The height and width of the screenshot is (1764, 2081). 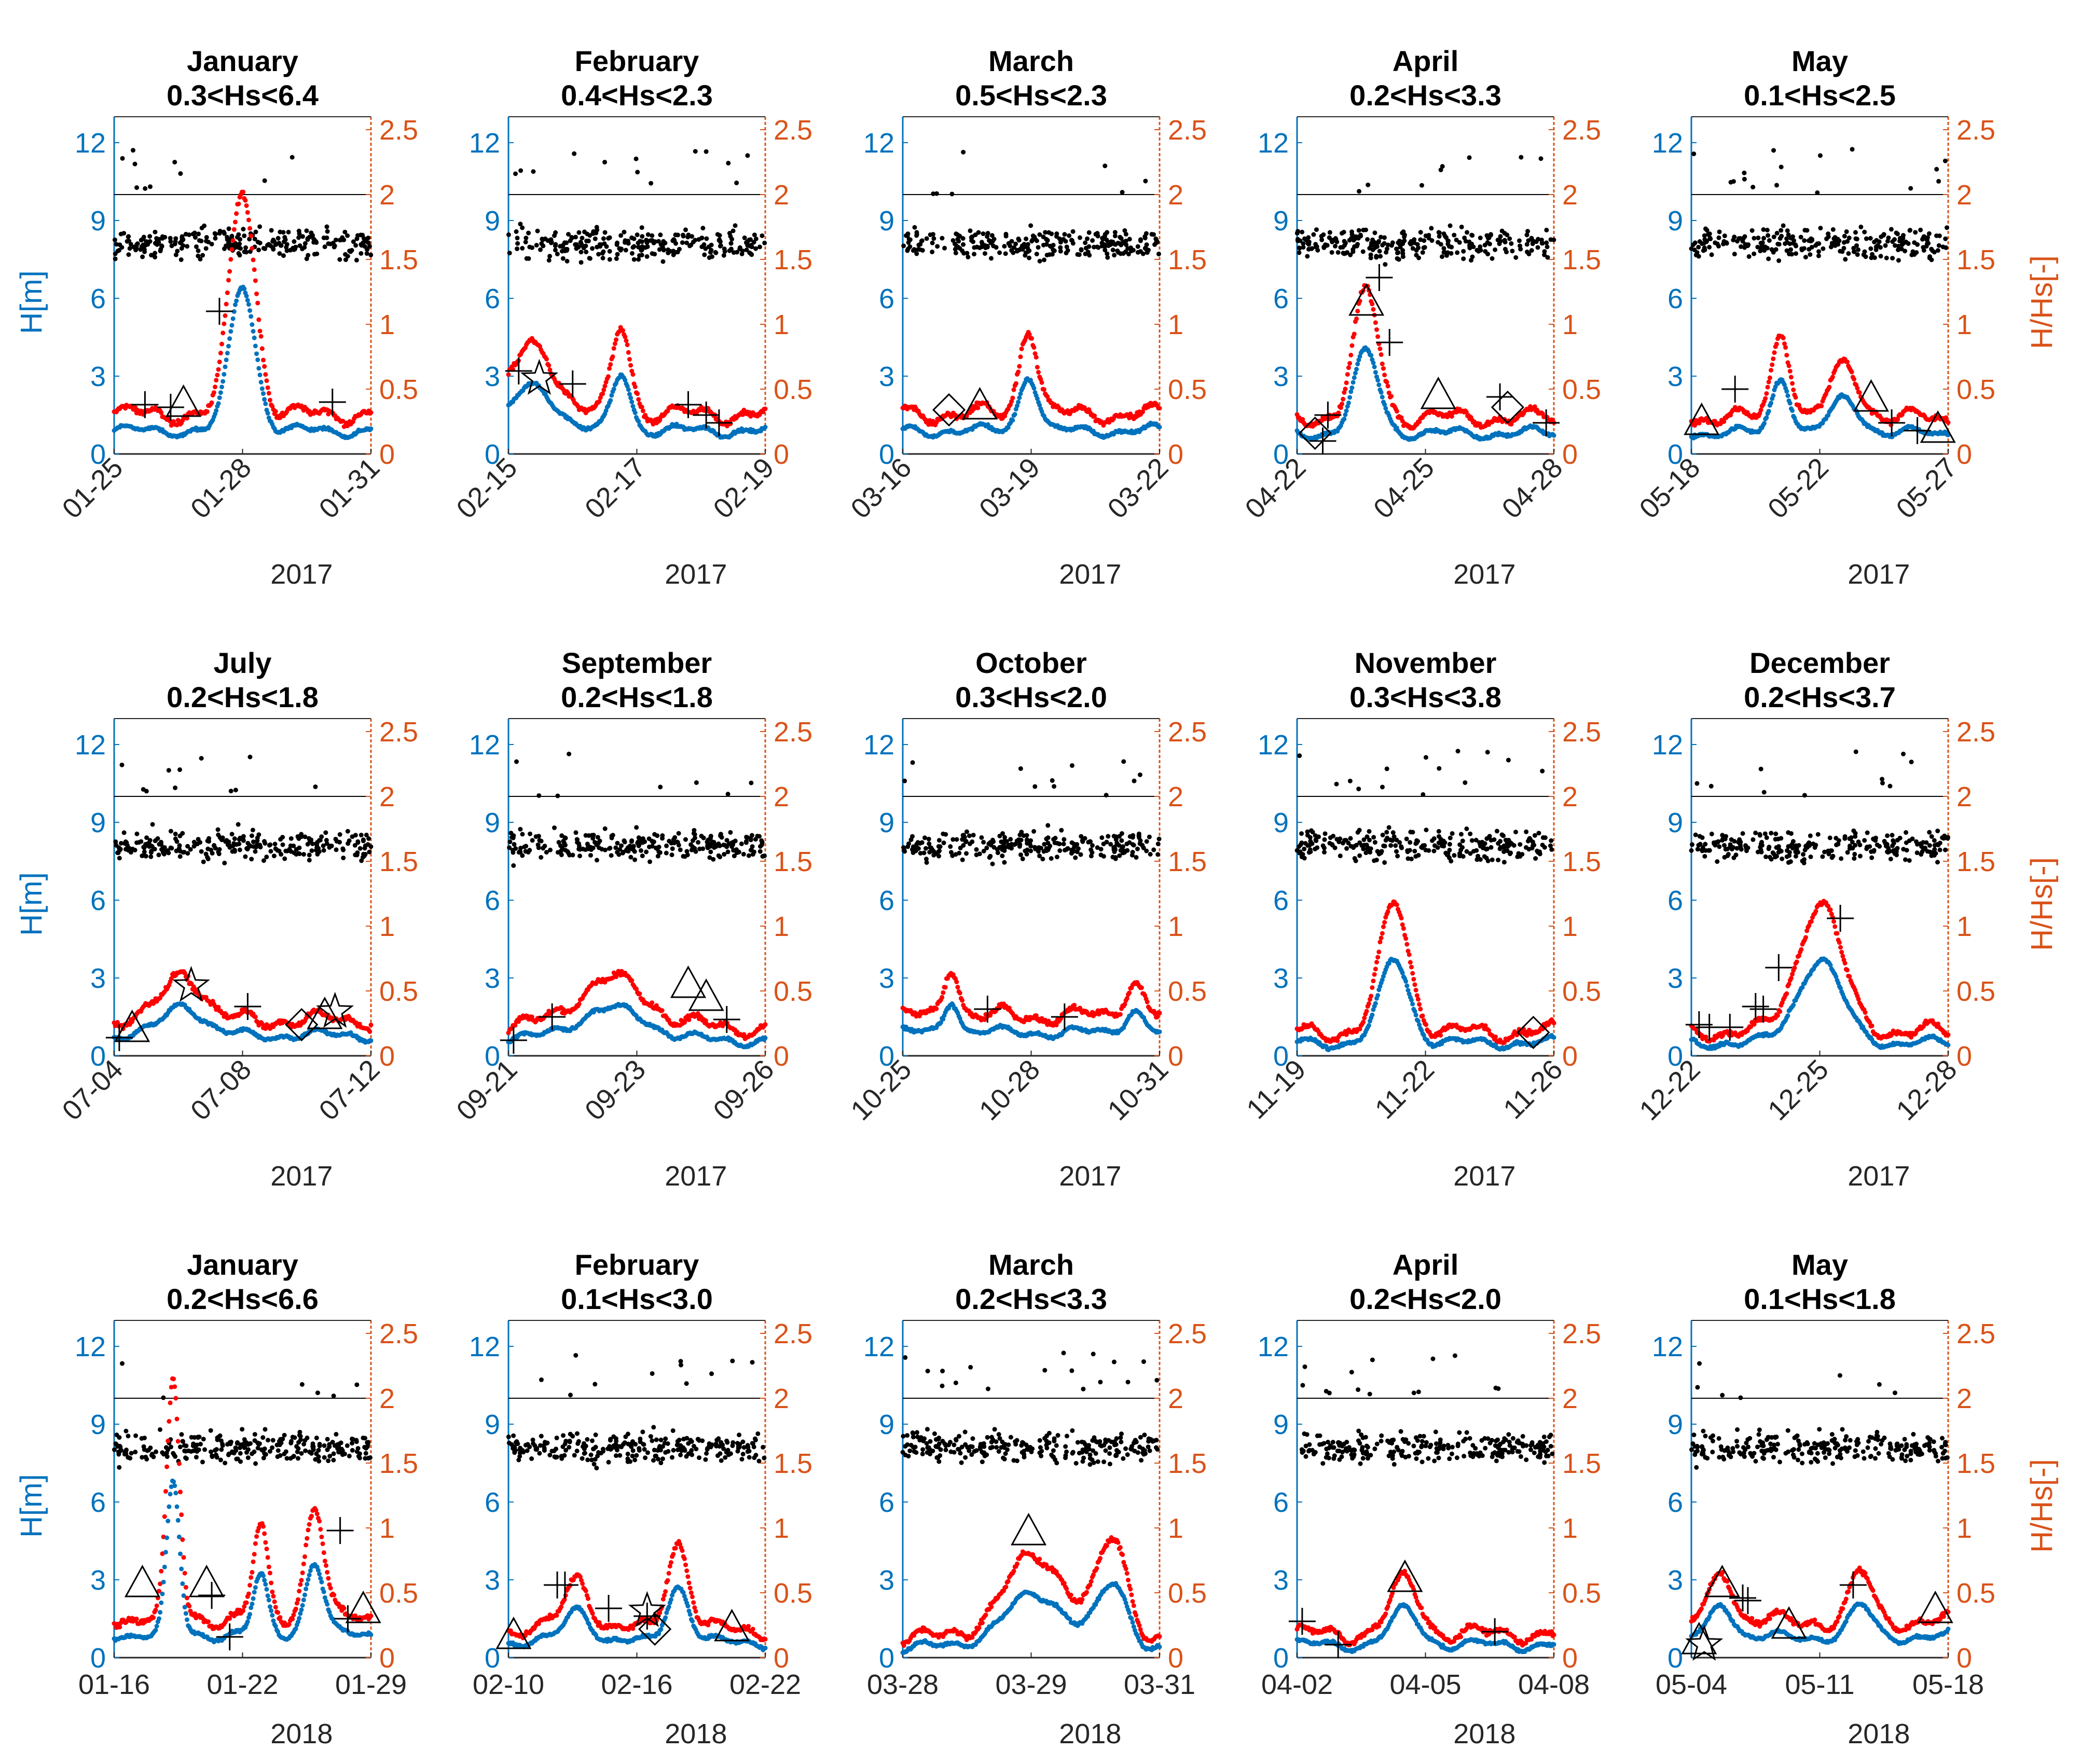 I want to click on x-tick-label: 01-28, so click(x=221, y=488).